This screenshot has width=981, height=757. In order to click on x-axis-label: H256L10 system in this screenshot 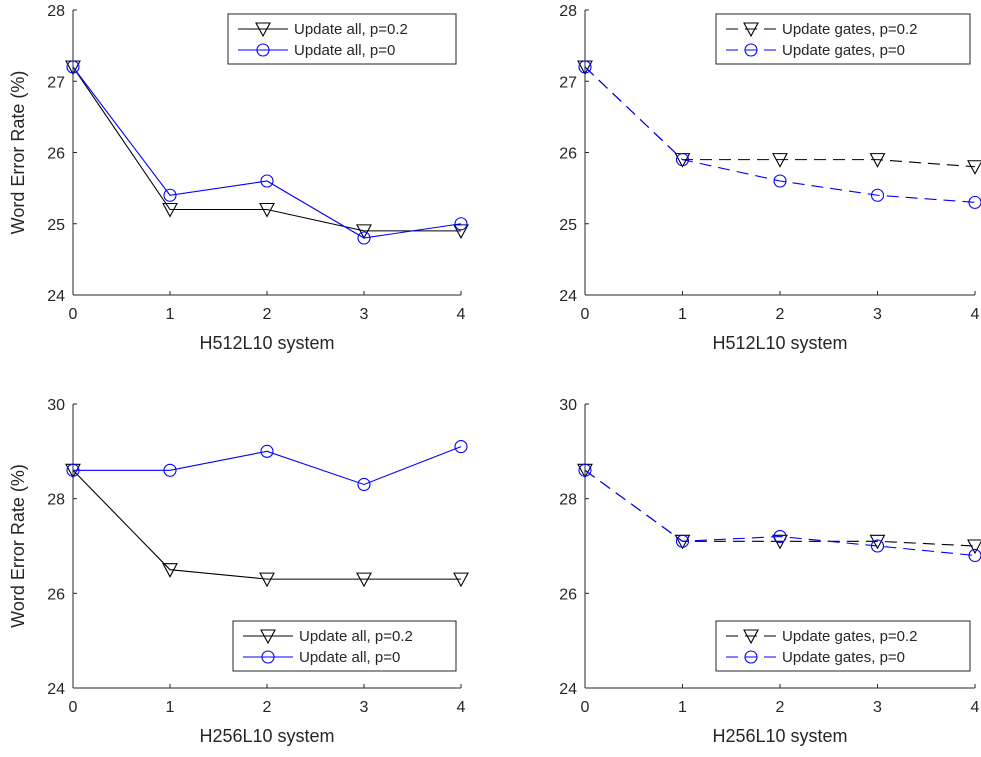, I will do `click(266, 736)`.